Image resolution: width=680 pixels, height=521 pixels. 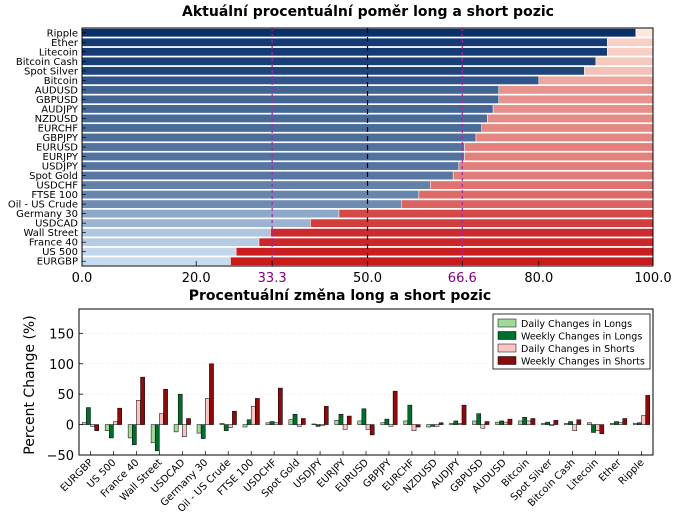 What do you see at coordinates (340, 296) in the screenshot?
I see `bottom-chart-title: Procentuální změna long a short pozic` at bounding box center [340, 296].